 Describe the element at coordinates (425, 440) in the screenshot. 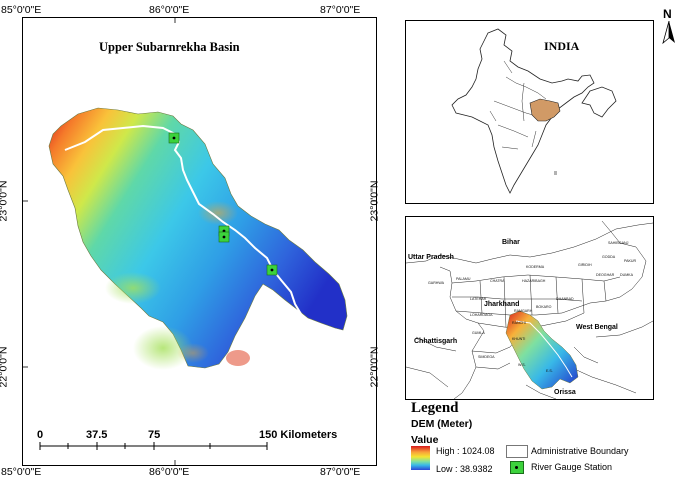

I see `legend-value-label: Value` at that location.